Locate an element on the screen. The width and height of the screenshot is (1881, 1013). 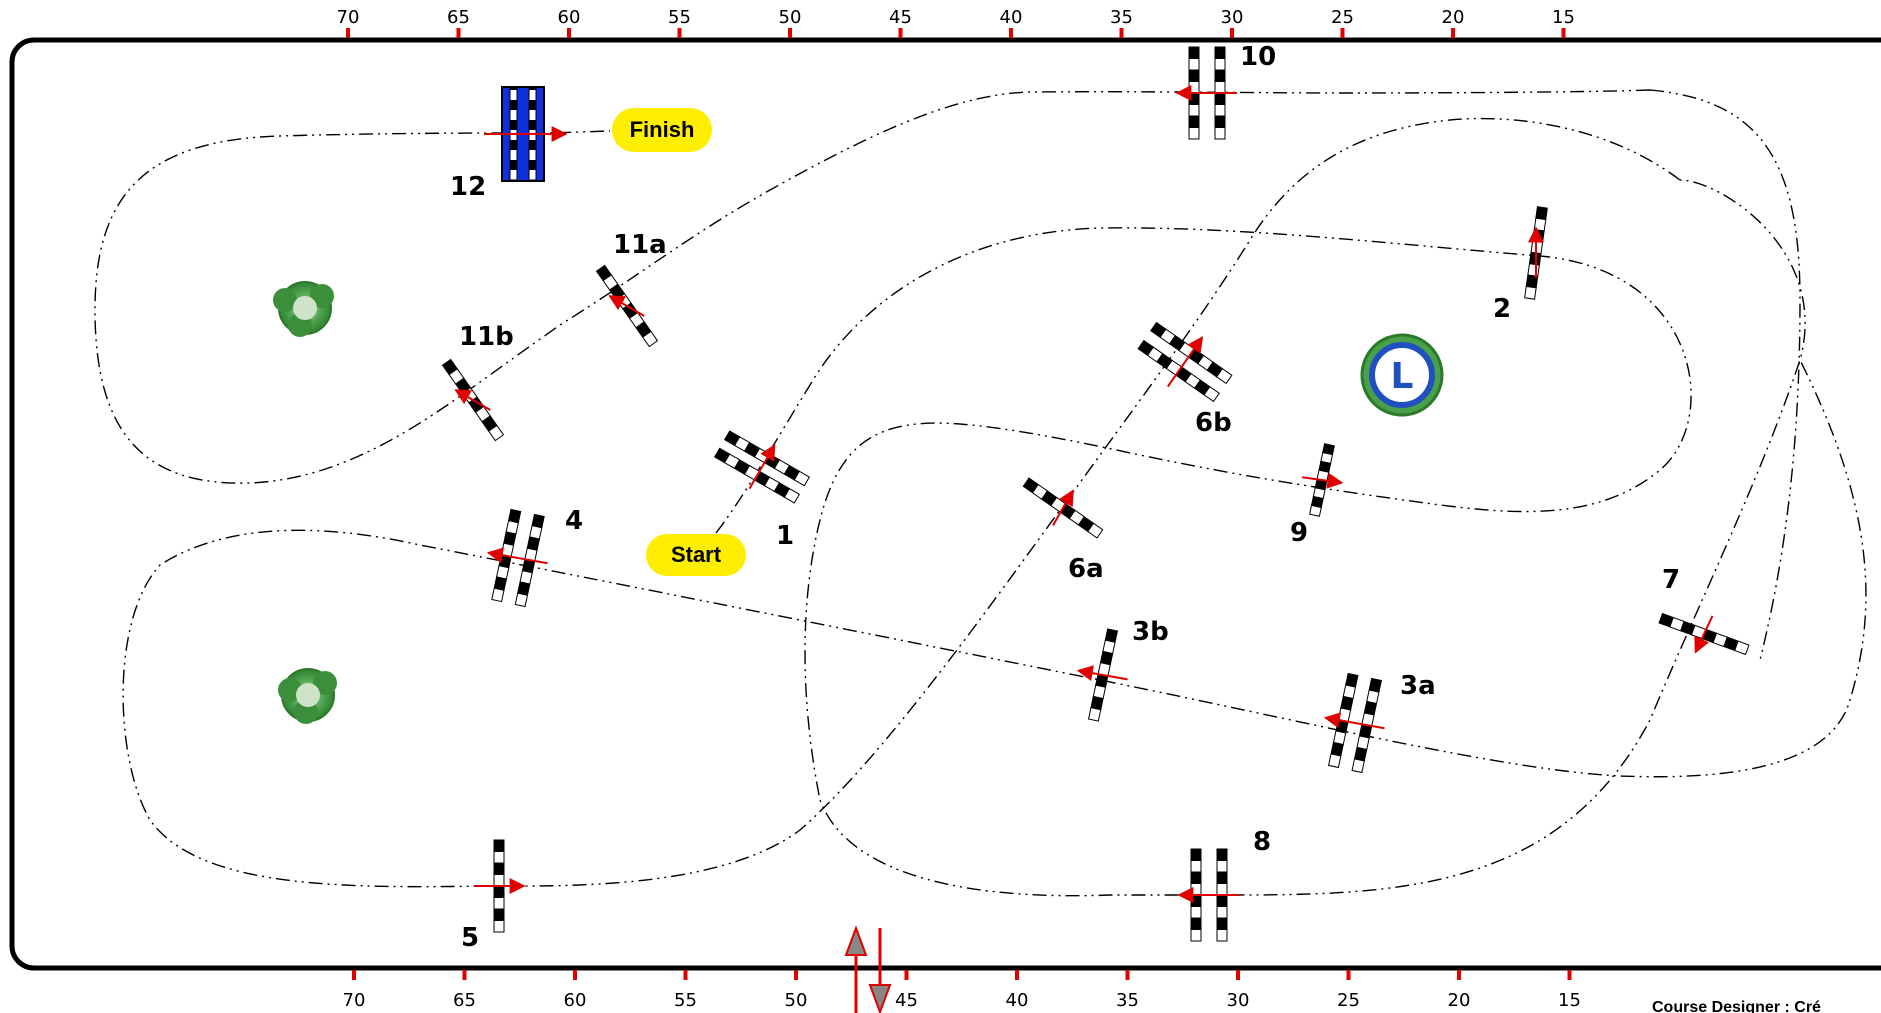
ruler-bottom: 70 65 60 55 50 45 40 35 30 25 20 15 is located at coordinates (962, 990).